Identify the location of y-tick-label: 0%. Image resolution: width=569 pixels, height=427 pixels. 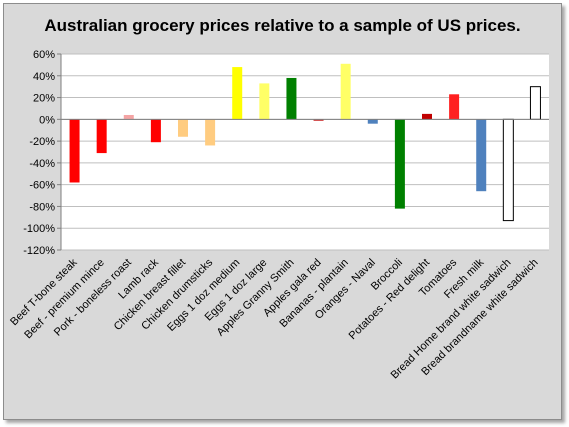
(47, 120).